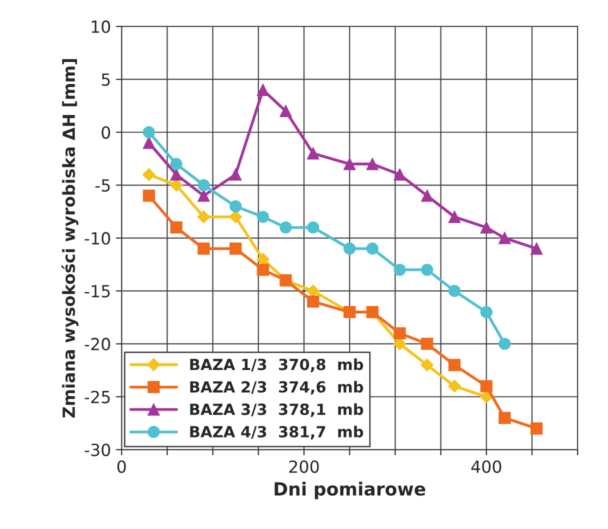 This screenshot has width=608, height=529. What do you see at coordinates (97, 450) in the screenshot?
I see `y-tick-label: -30` at bounding box center [97, 450].